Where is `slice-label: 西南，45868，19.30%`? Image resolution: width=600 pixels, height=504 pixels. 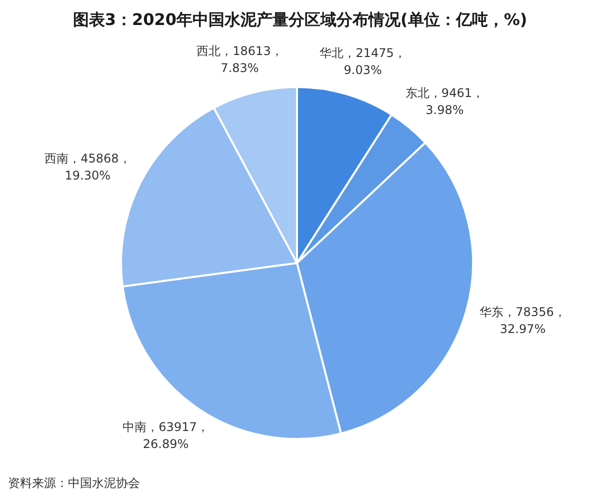
slice-label: 西南，45868，19.30% is located at coordinates (87, 167).